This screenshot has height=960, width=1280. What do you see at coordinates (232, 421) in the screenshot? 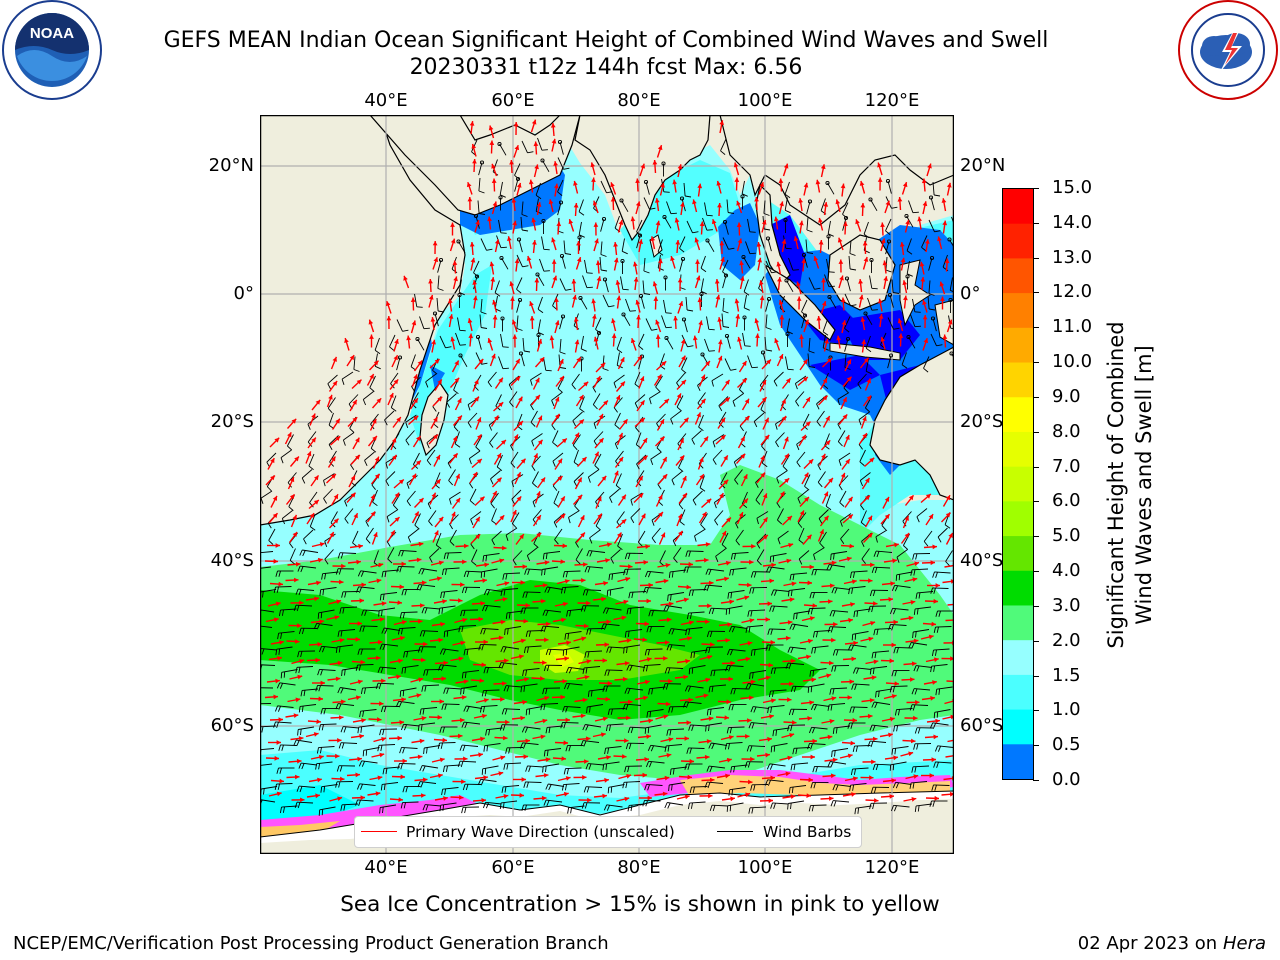
I see `y-tick-left-20s: 20°S` at bounding box center [232, 421].